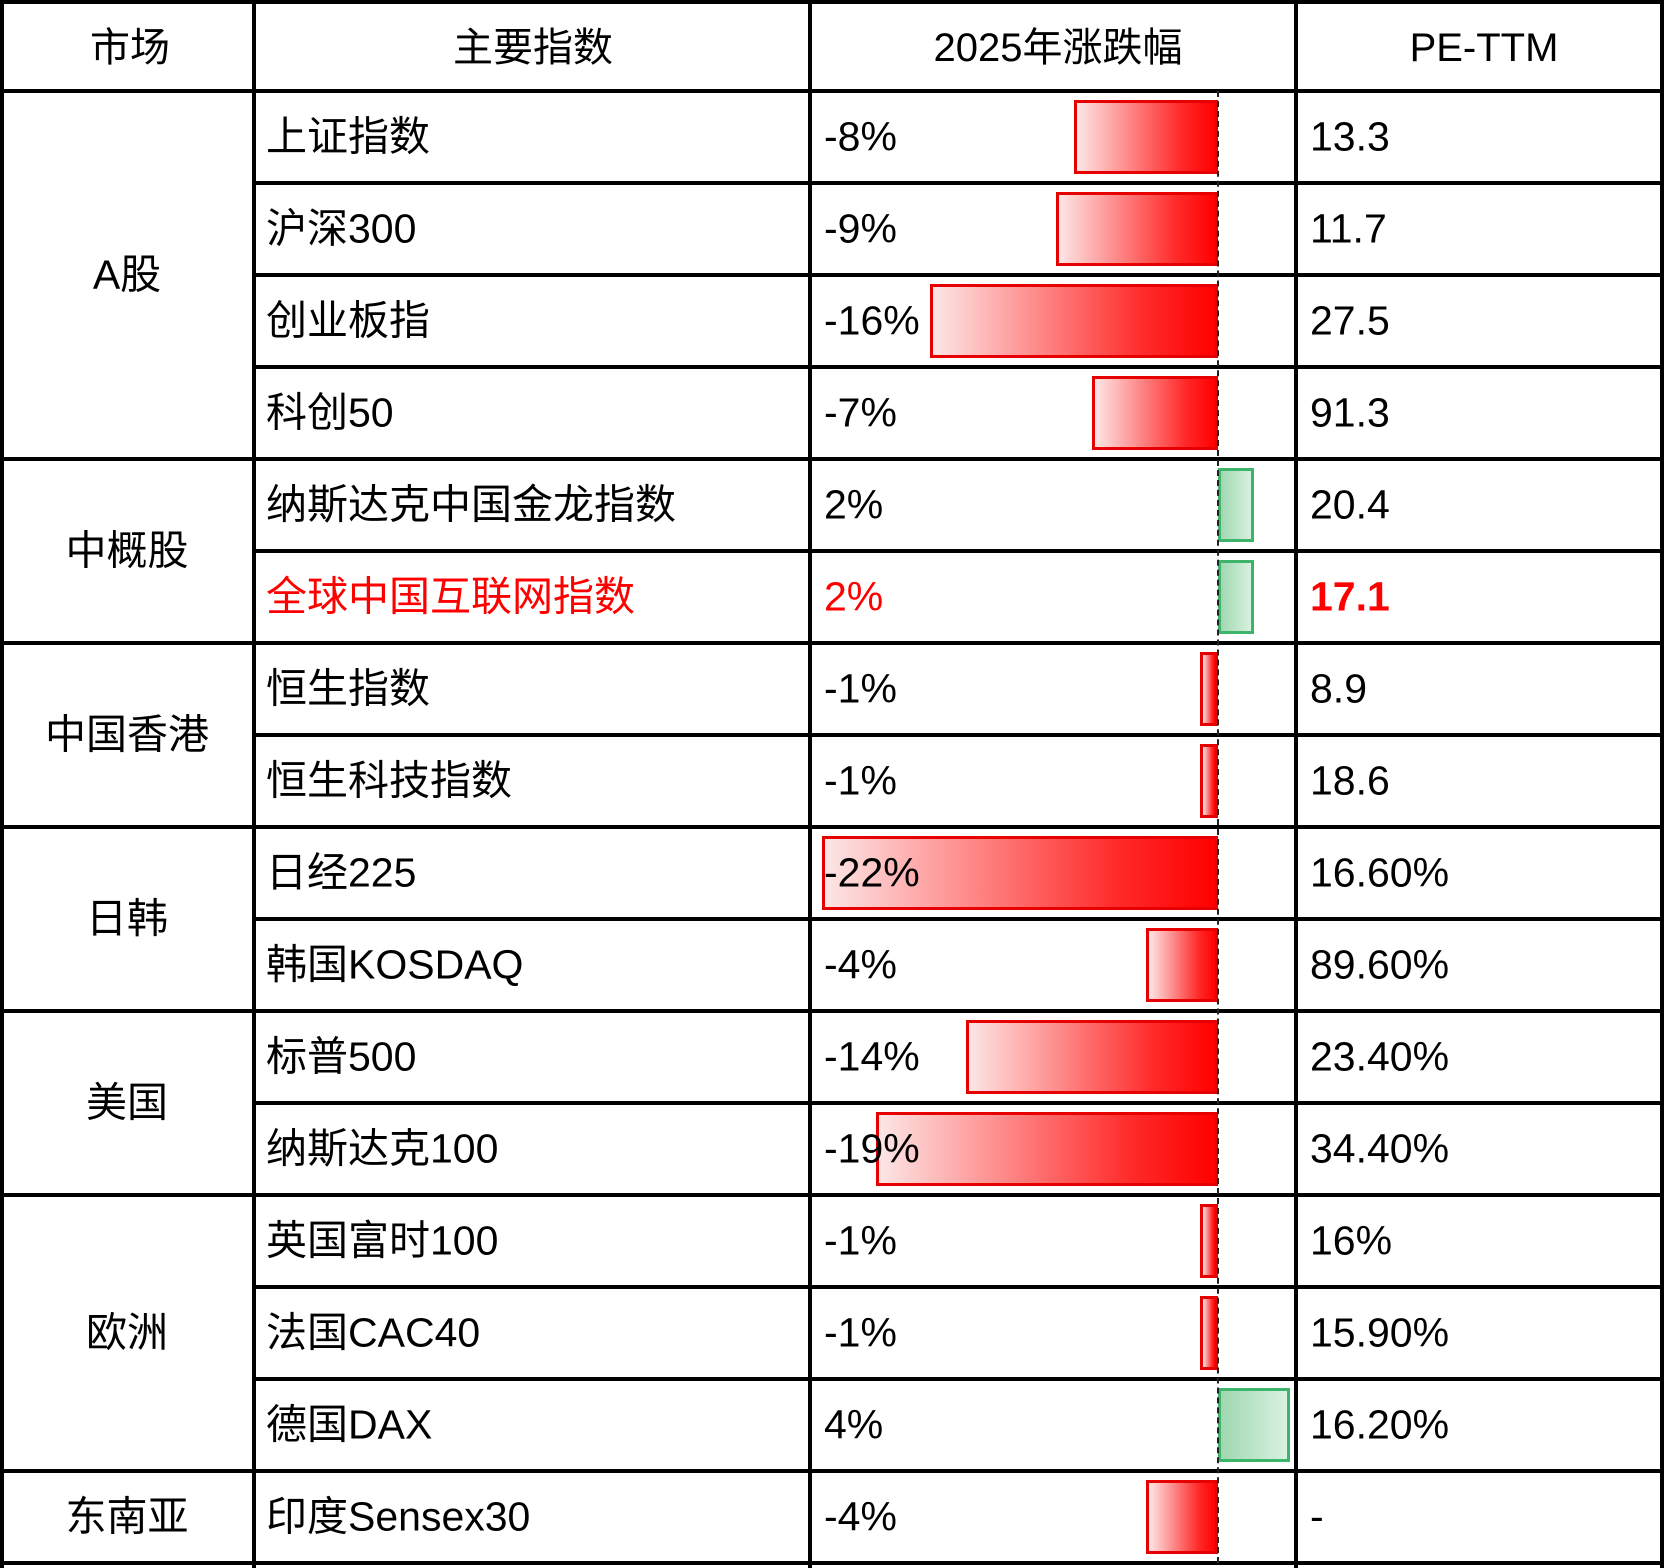  What do you see at coordinates (1058, 48) in the screenshot?
I see `header-change: 2025年涨跌幅` at bounding box center [1058, 48].